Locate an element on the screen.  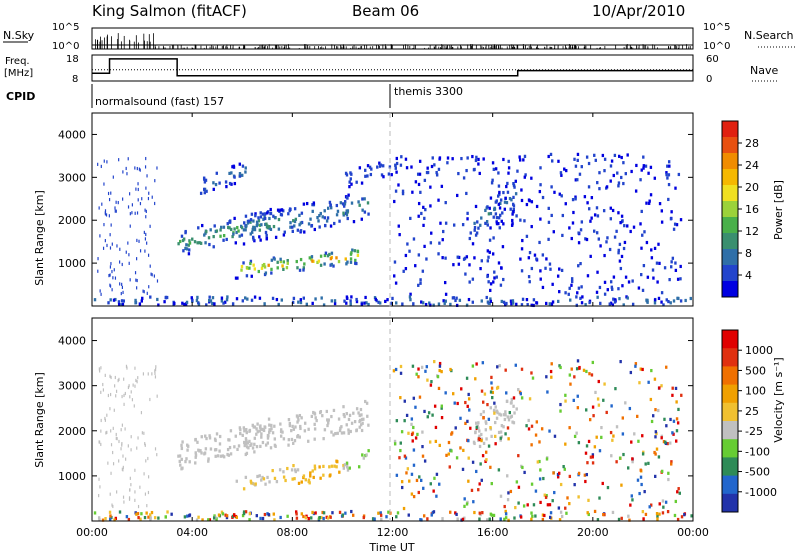
cpid-mode-1: normalsound (fast) 157 is located at coordinates (159, 101).